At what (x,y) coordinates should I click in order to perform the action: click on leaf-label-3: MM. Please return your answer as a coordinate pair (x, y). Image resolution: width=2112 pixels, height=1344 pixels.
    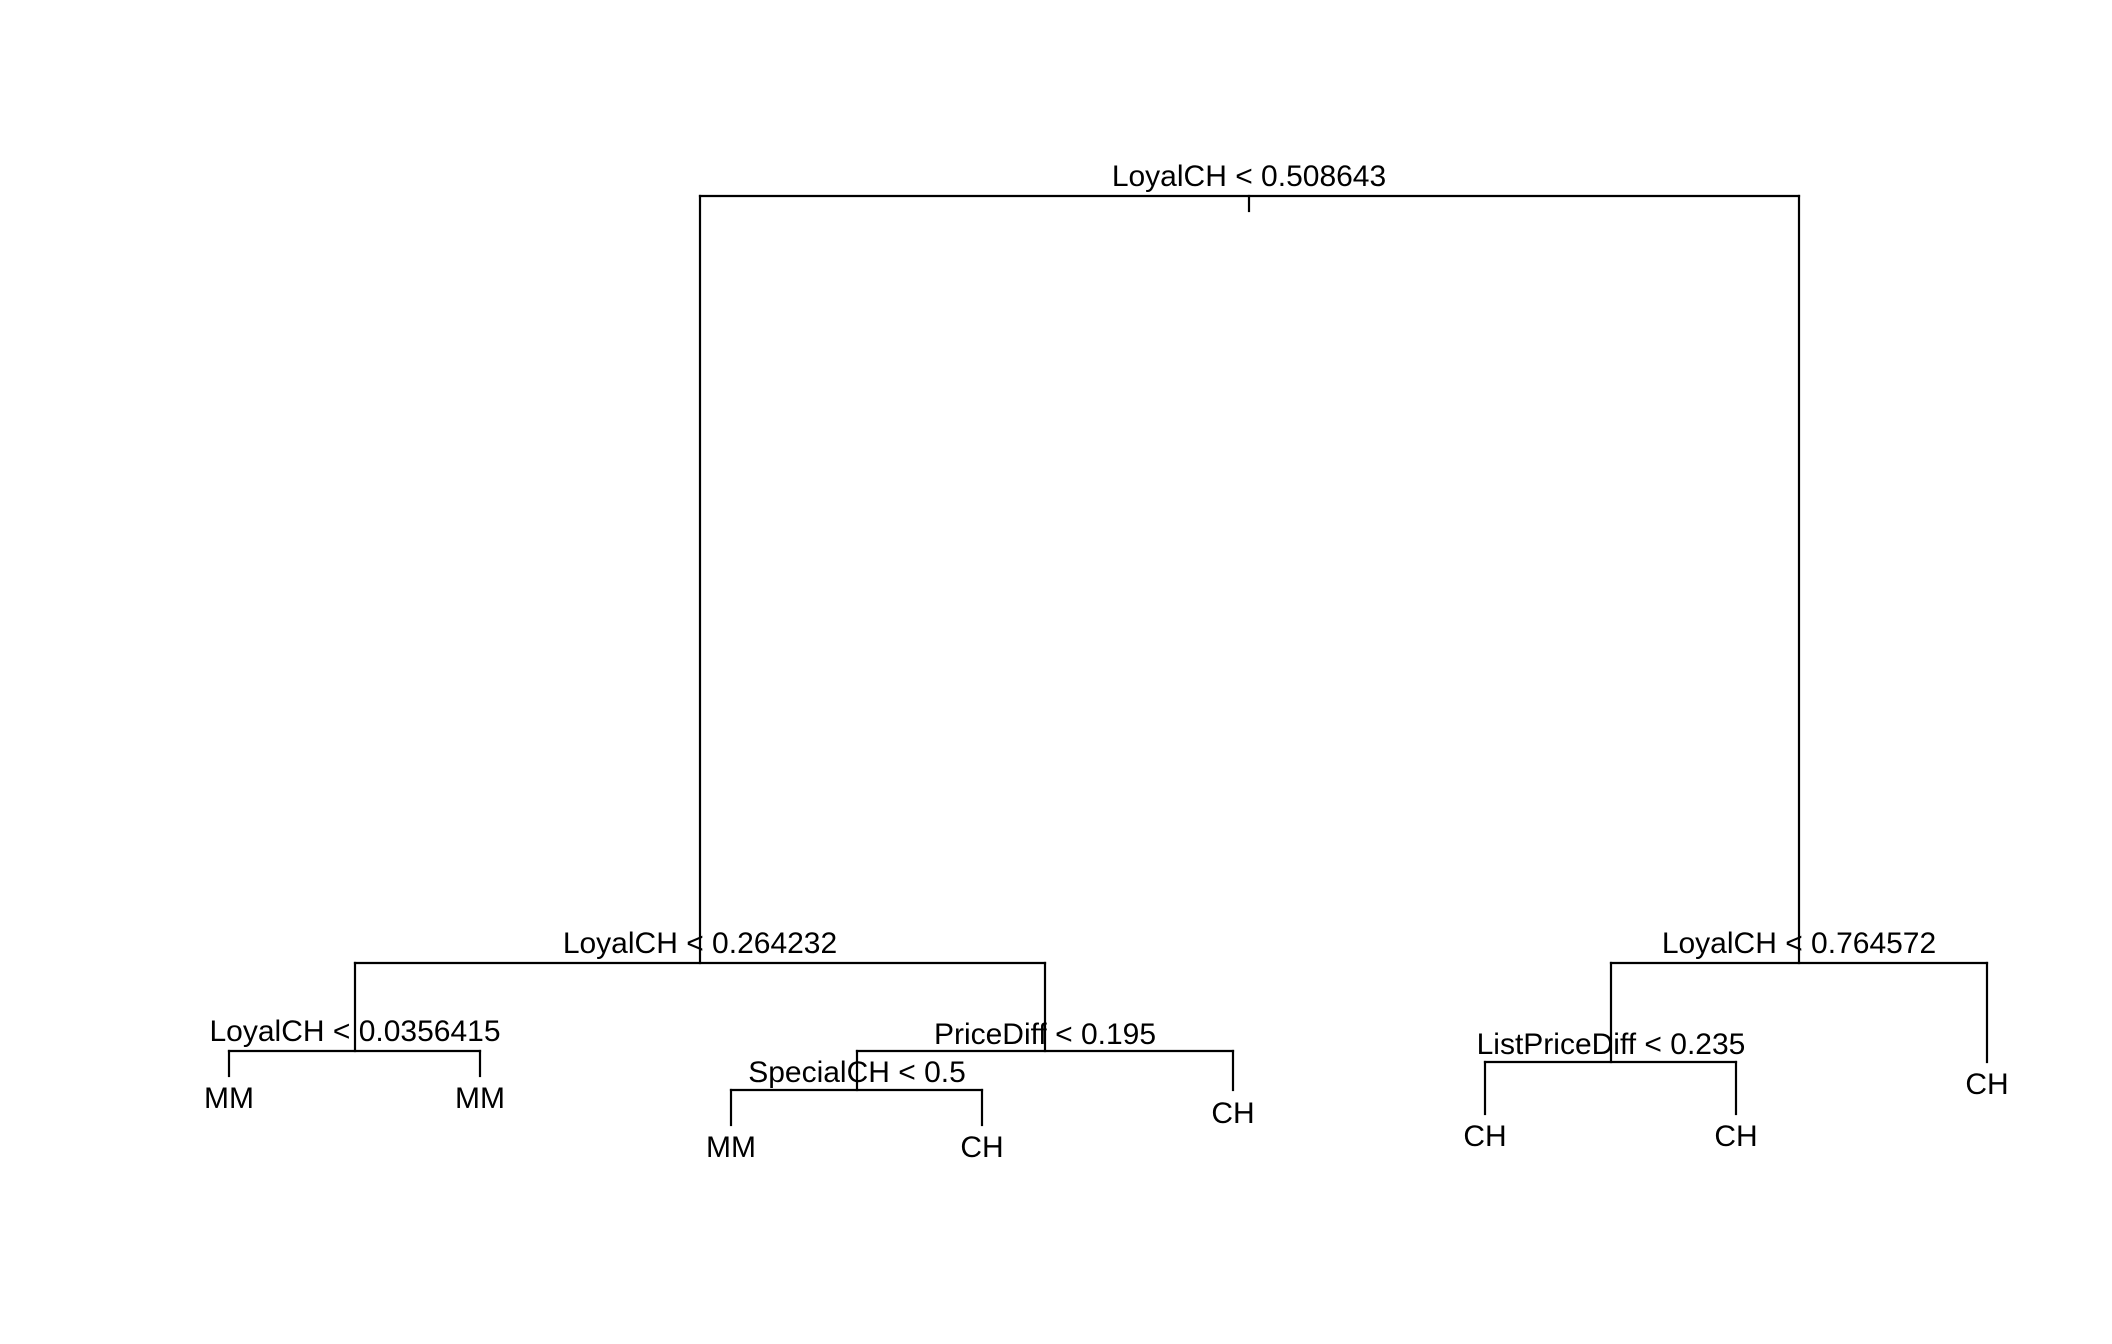
    Looking at the image, I should click on (731, 1147).